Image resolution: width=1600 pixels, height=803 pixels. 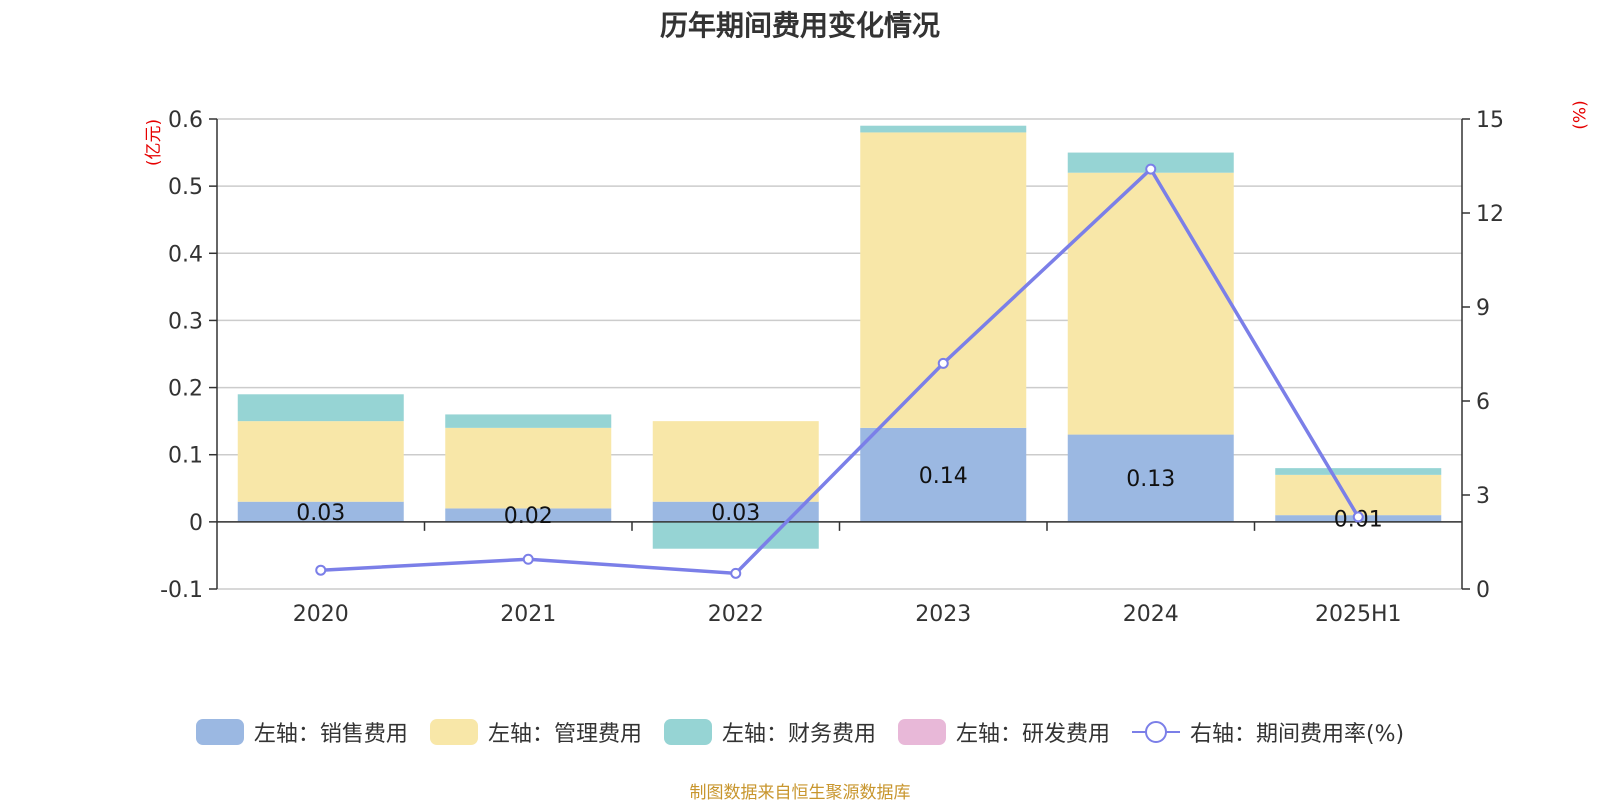 What do you see at coordinates (185, 187) in the screenshot?
I see `left-axis-tick-label: 0.5` at bounding box center [185, 187].